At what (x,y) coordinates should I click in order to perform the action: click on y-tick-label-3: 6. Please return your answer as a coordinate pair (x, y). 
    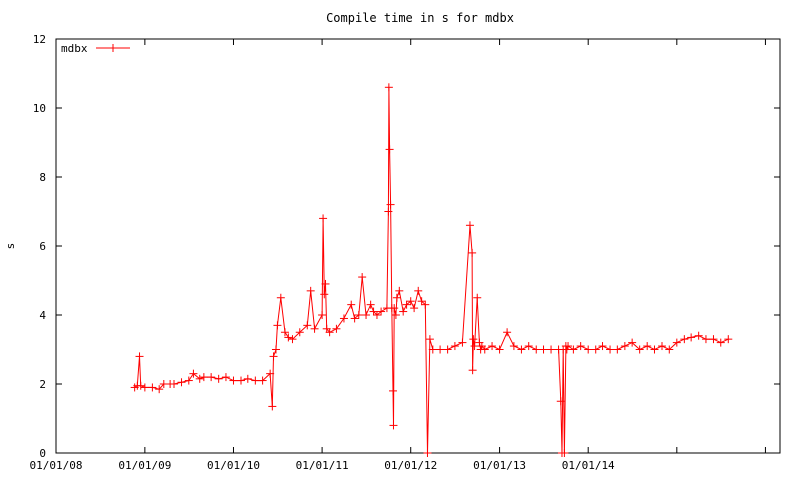
    Looking at the image, I should click on (42, 246).